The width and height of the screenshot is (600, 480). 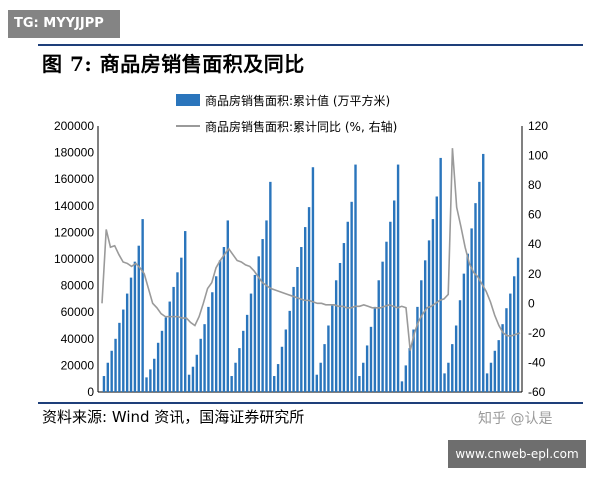 I want to click on right-tick-label: 20, so click(x=535, y=274).